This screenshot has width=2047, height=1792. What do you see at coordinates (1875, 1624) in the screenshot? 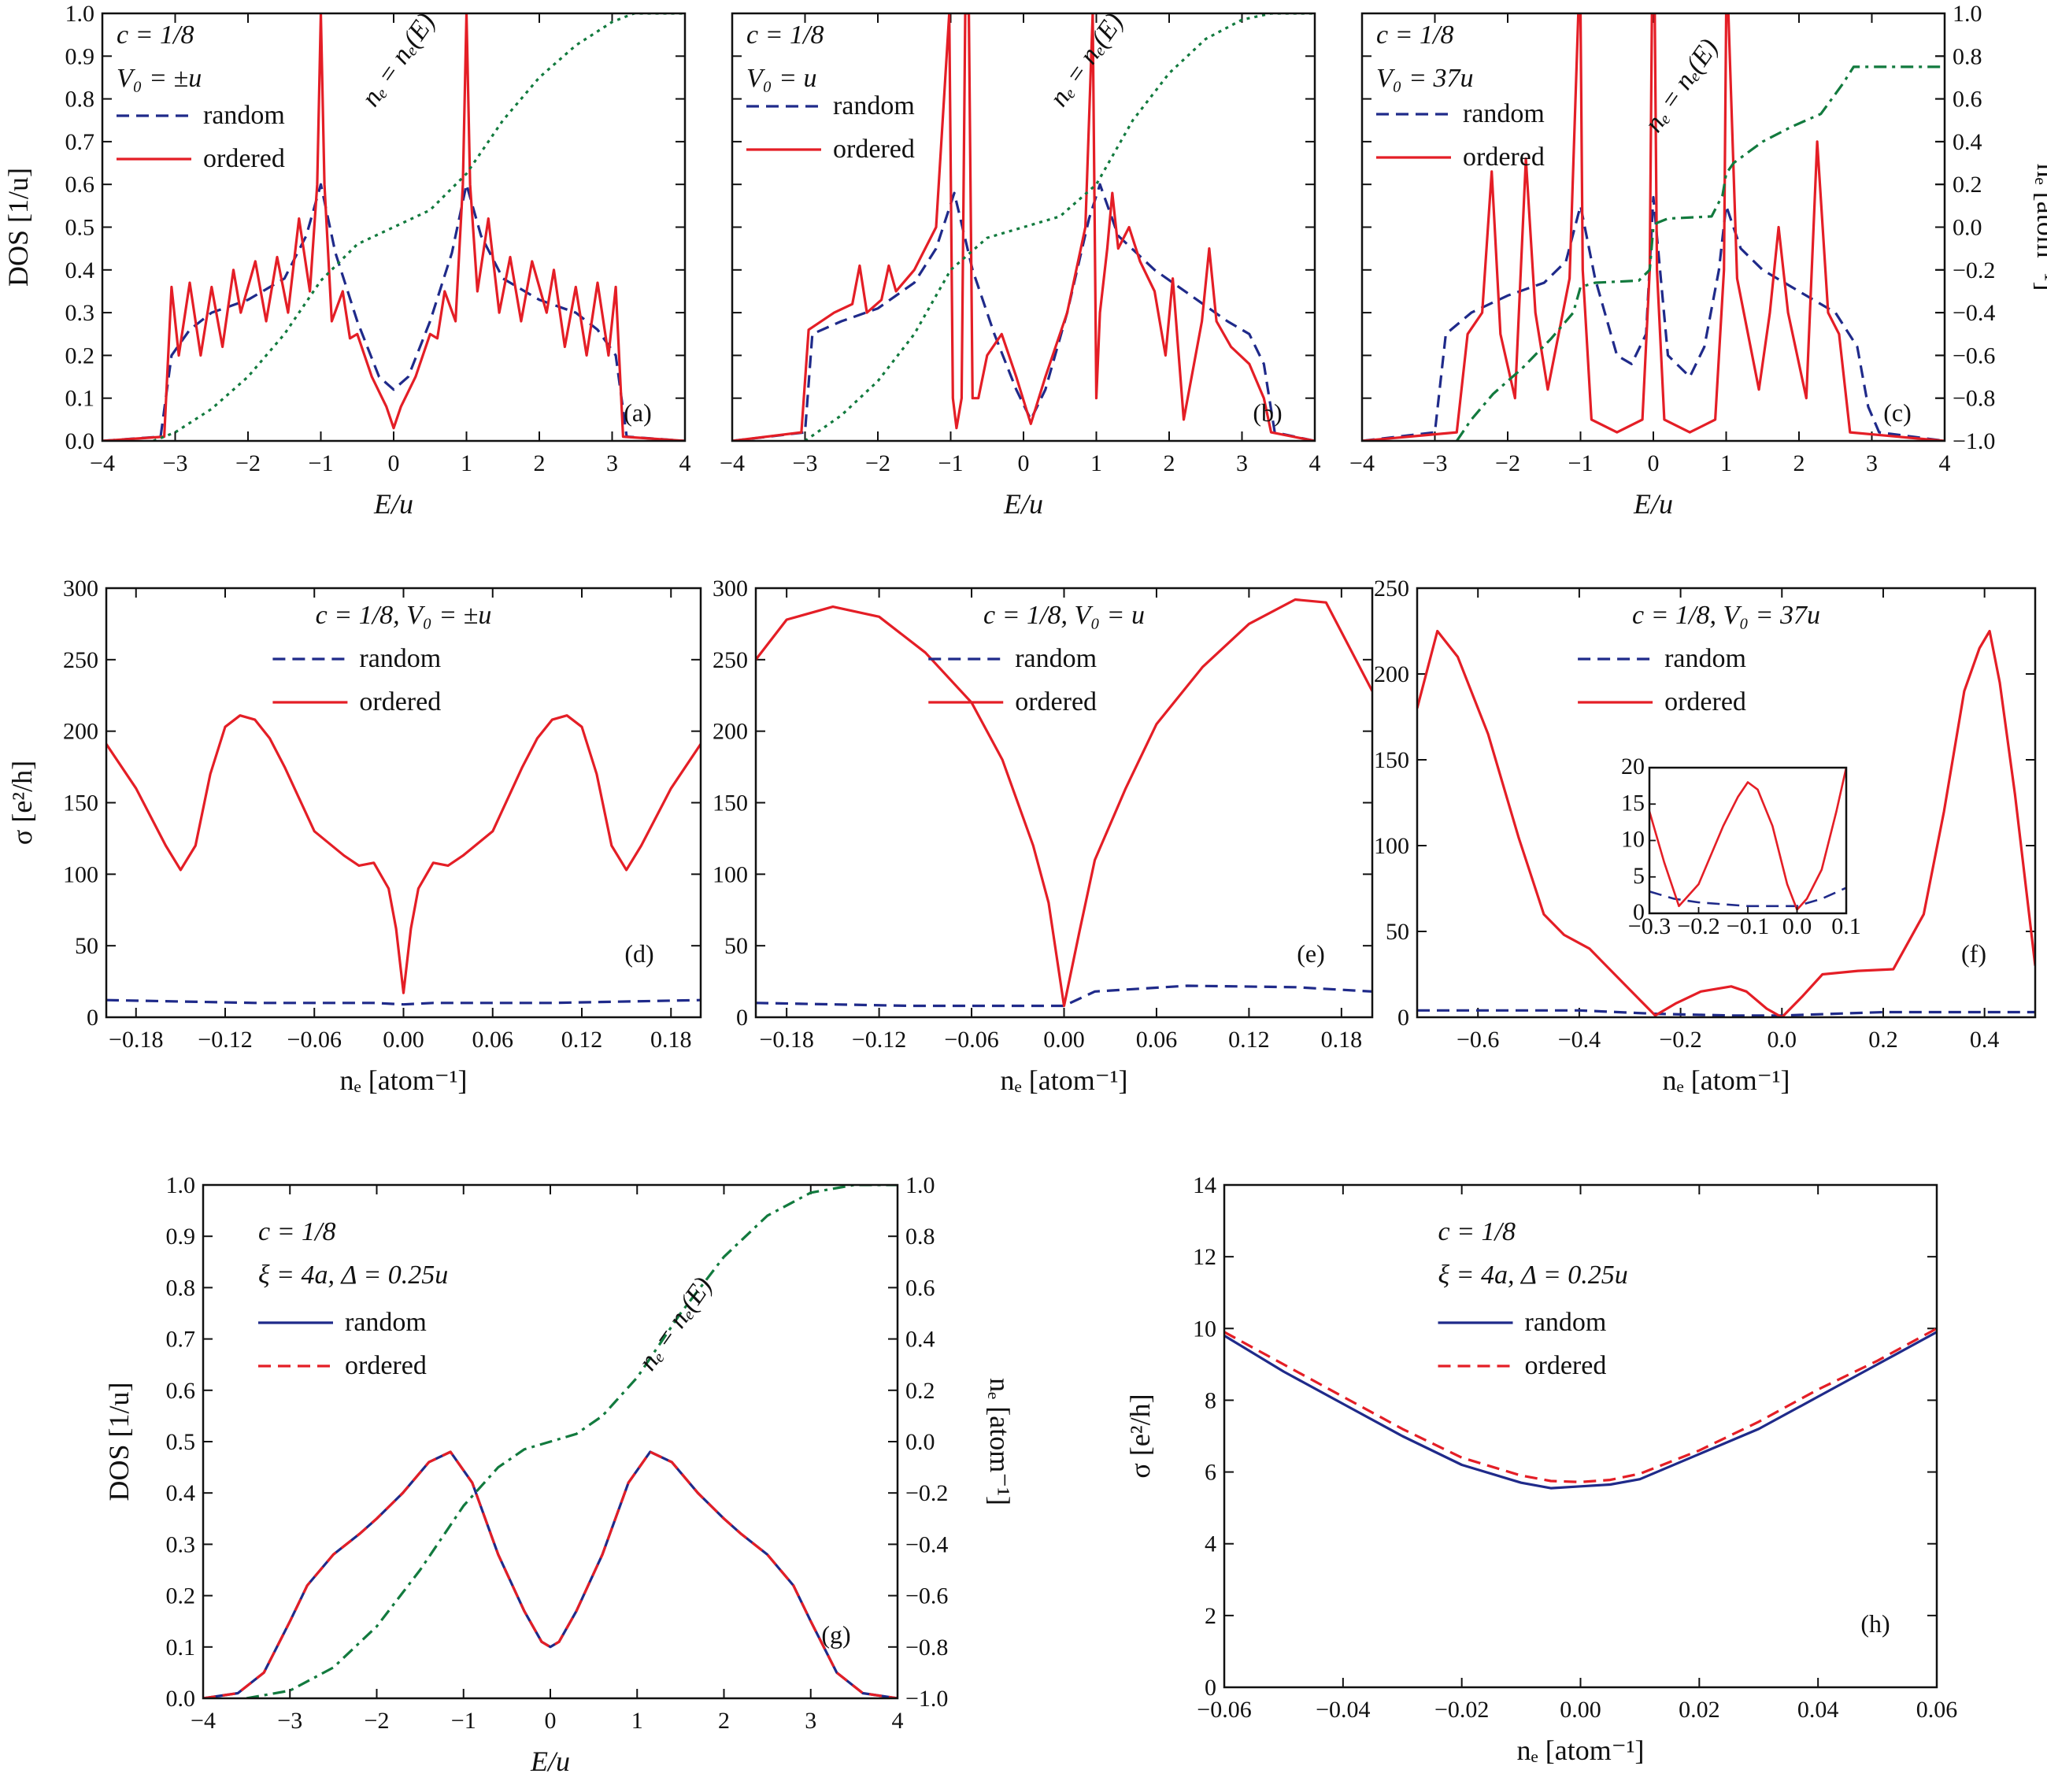
I see `panel-label: (h)` at bounding box center [1875, 1624].